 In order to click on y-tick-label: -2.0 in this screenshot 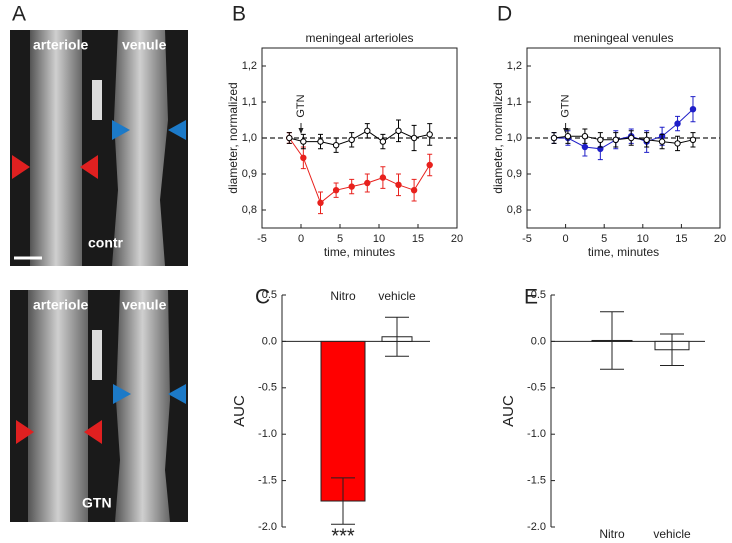, I will do `click(536, 527)`.